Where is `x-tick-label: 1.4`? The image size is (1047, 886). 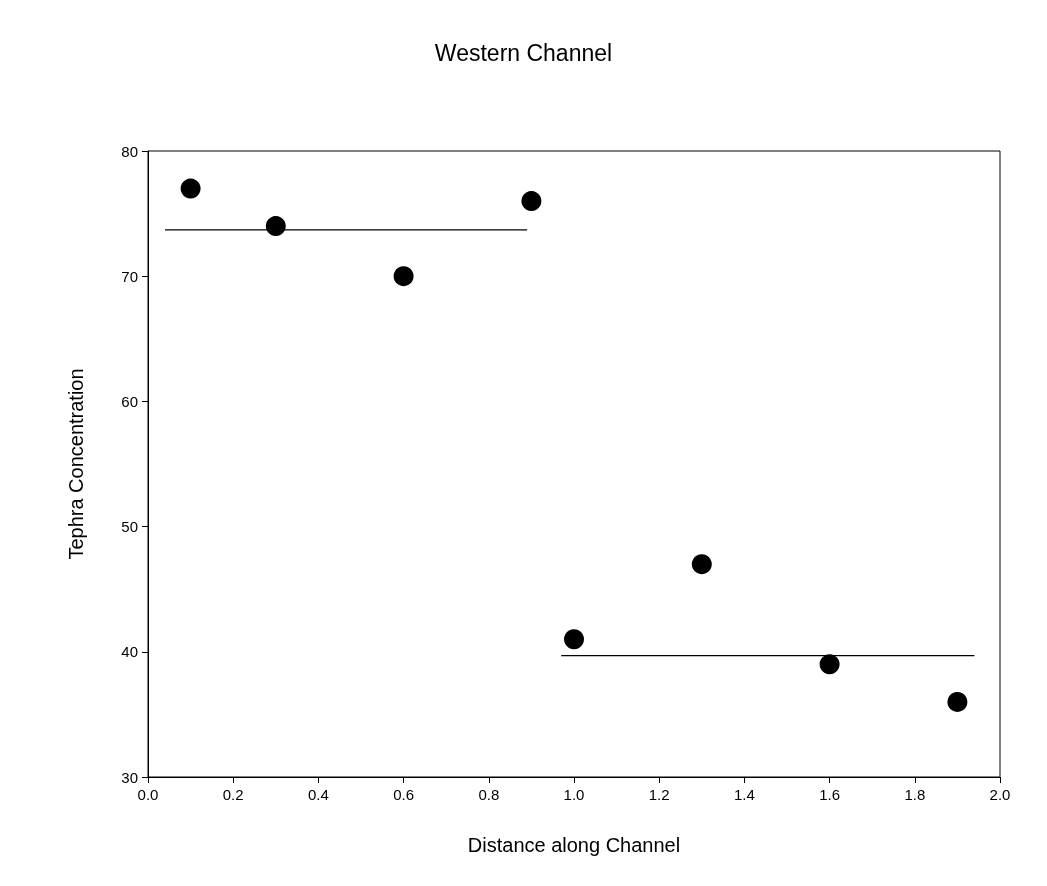 x-tick-label: 1.4 is located at coordinates (744, 794).